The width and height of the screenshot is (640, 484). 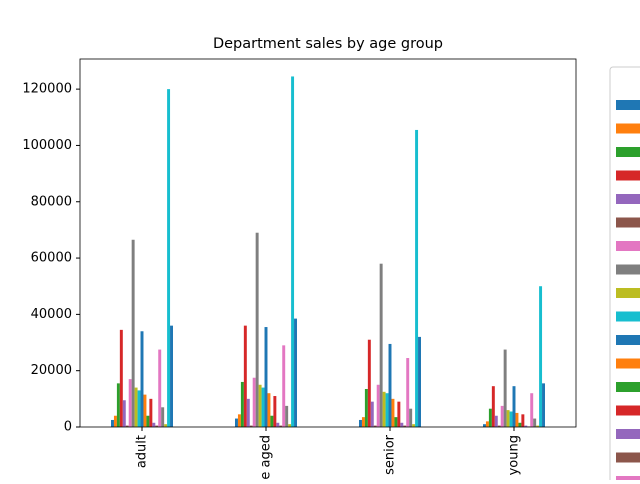 What do you see at coordinates (51, 314) in the screenshot?
I see `y-tick-label: 40000` at bounding box center [51, 314].